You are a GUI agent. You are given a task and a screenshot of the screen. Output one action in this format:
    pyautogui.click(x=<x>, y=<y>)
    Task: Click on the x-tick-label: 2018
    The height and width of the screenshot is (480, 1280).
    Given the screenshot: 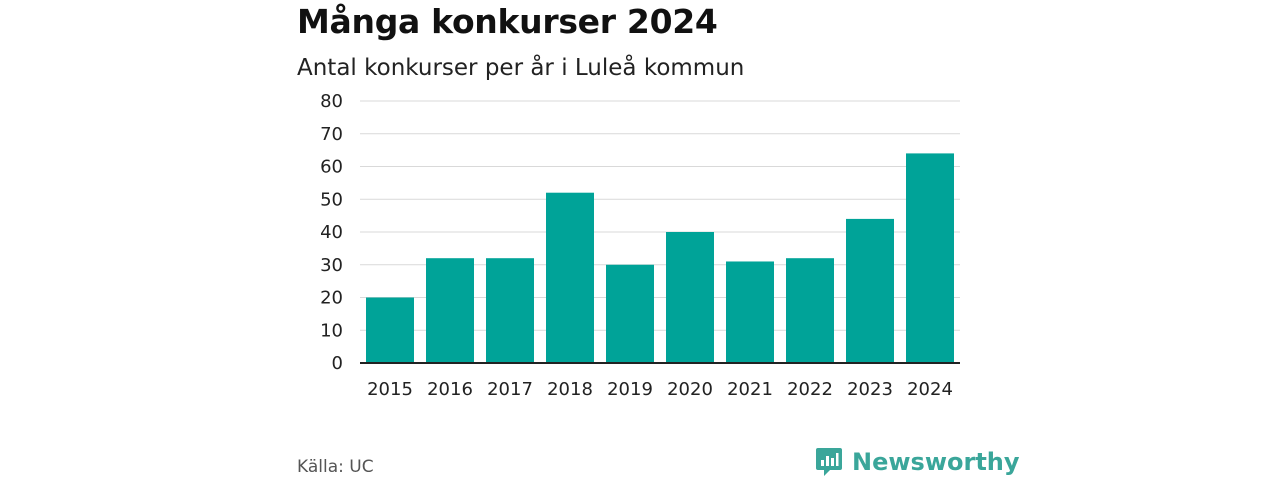 What is the action you would take?
    pyautogui.click(x=570, y=389)
    